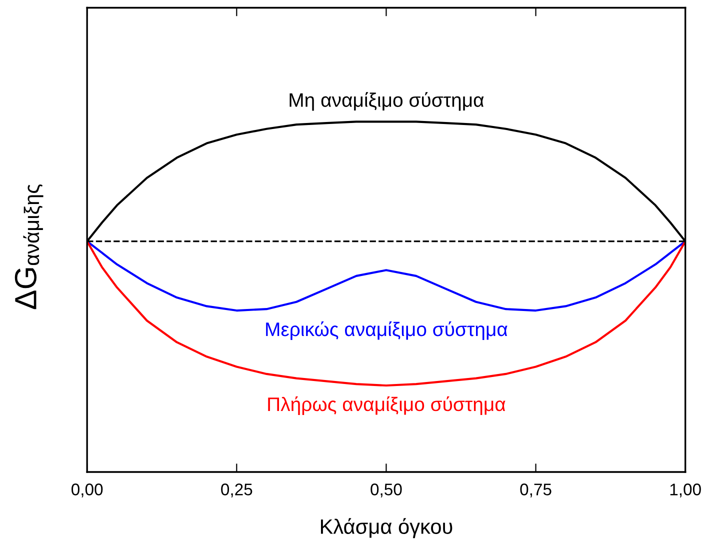 This screenshot has height=554, width=708. I want to click on series-label: Μερικώς αναμίξιμο σύστημα, so click(387, 330).